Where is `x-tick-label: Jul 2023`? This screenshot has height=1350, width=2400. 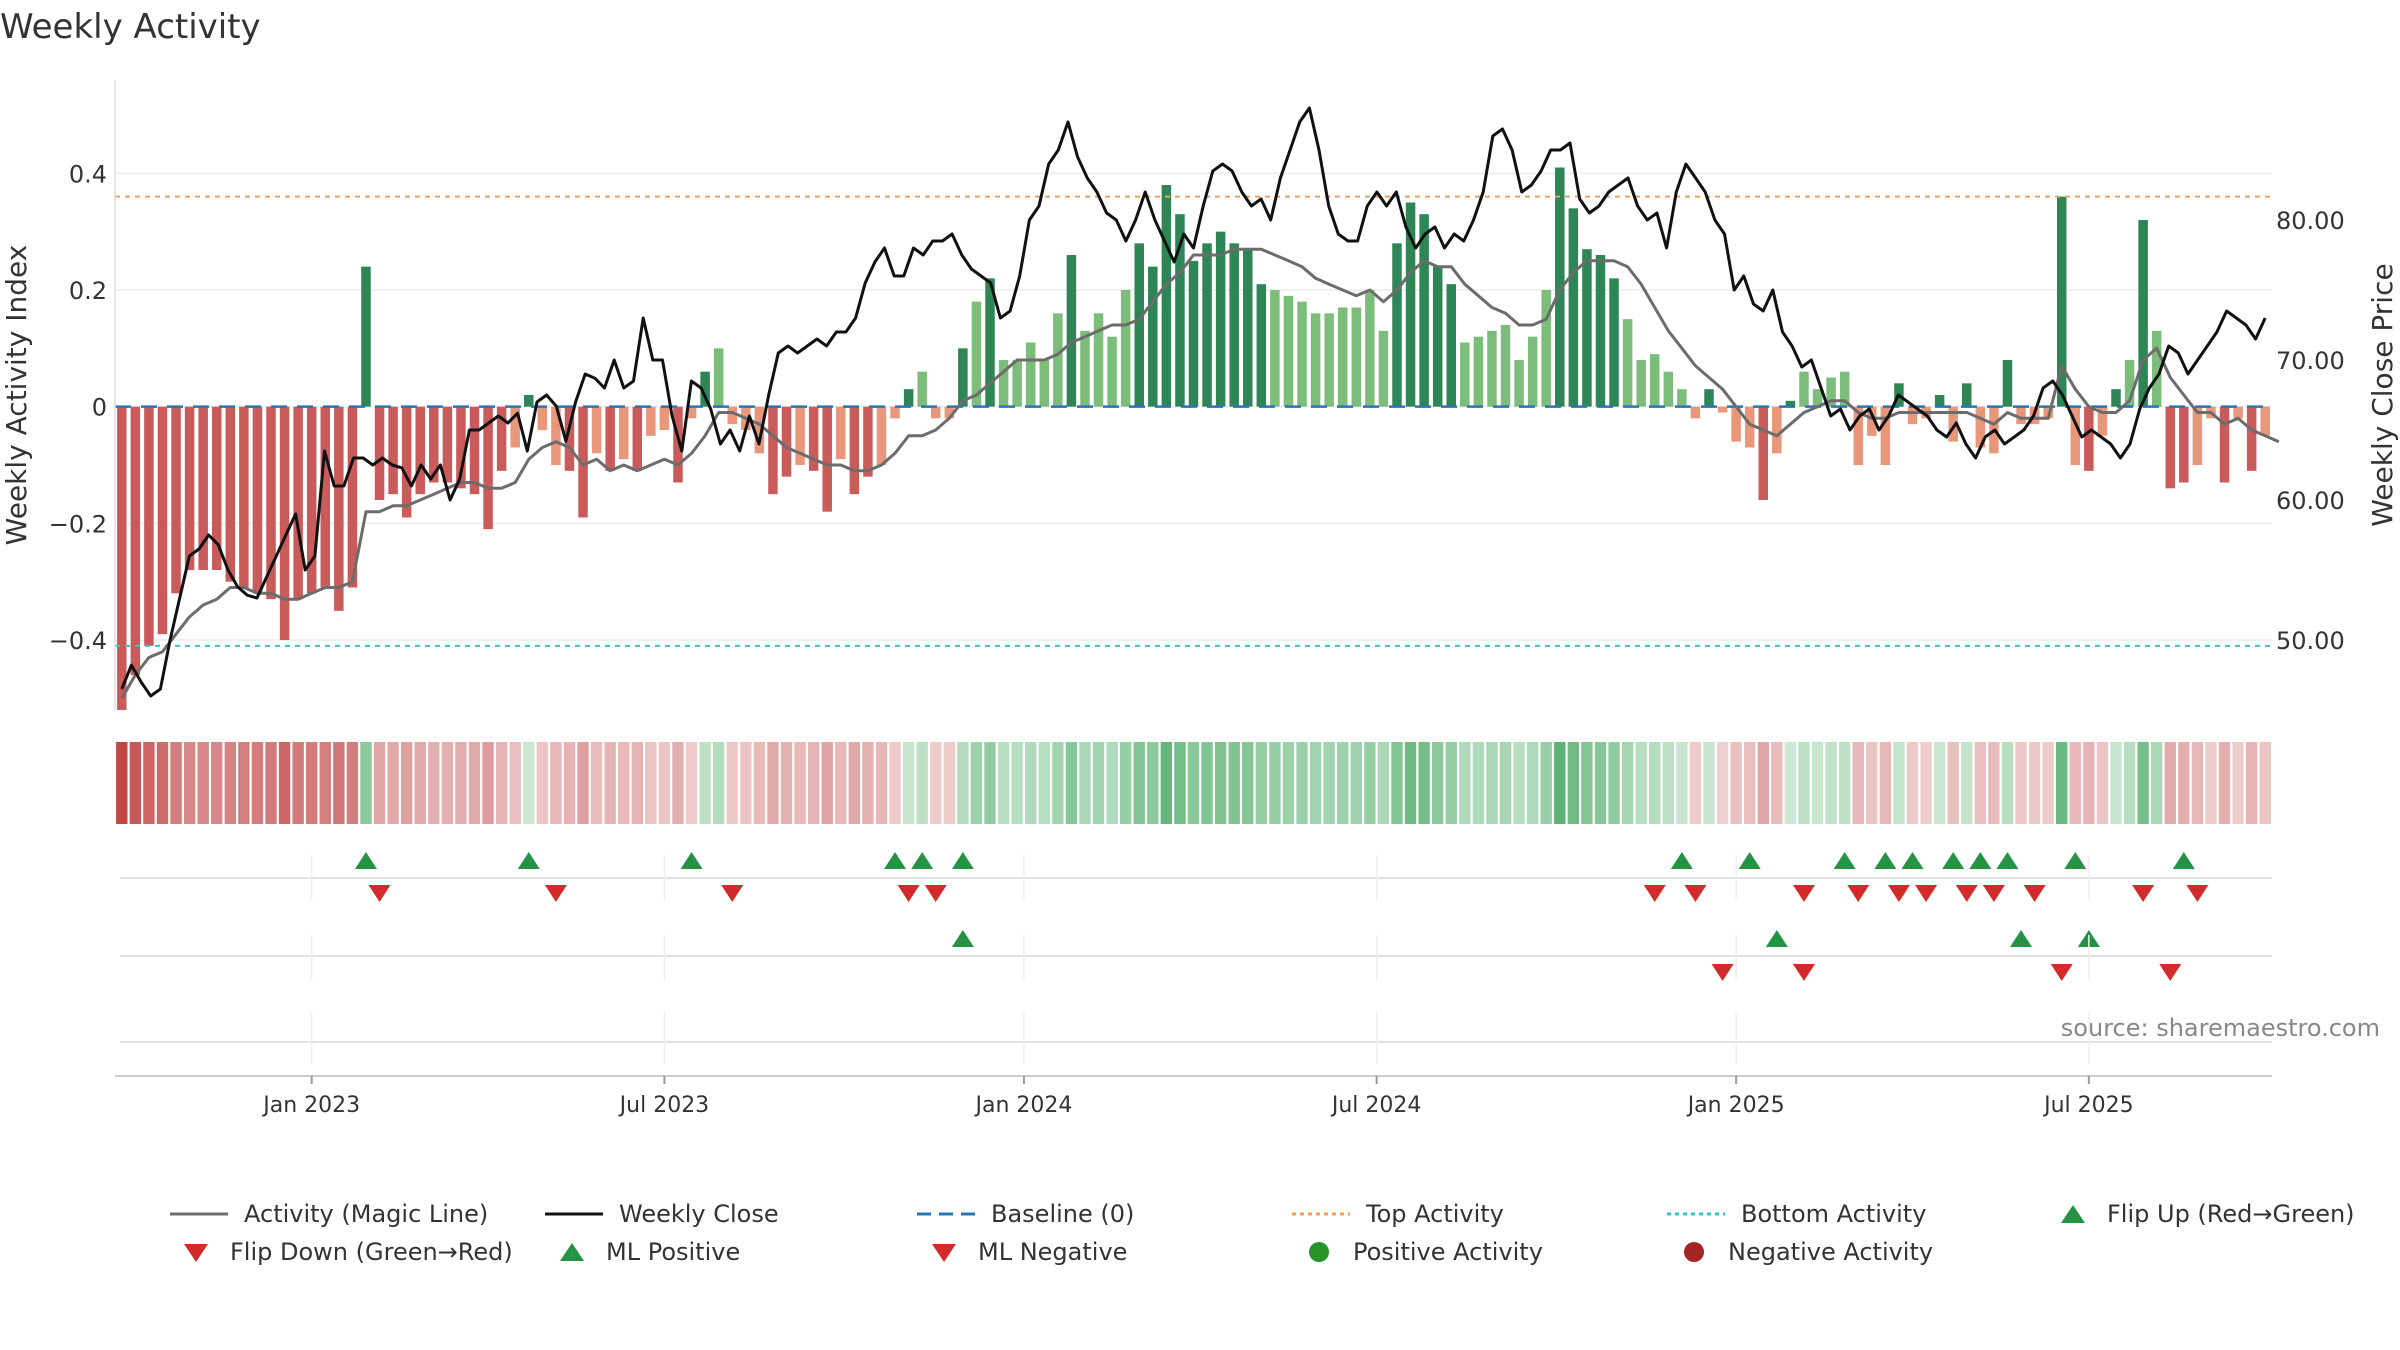 x-tick-label: Jul 2023 is located at coordinates (664, 1105).